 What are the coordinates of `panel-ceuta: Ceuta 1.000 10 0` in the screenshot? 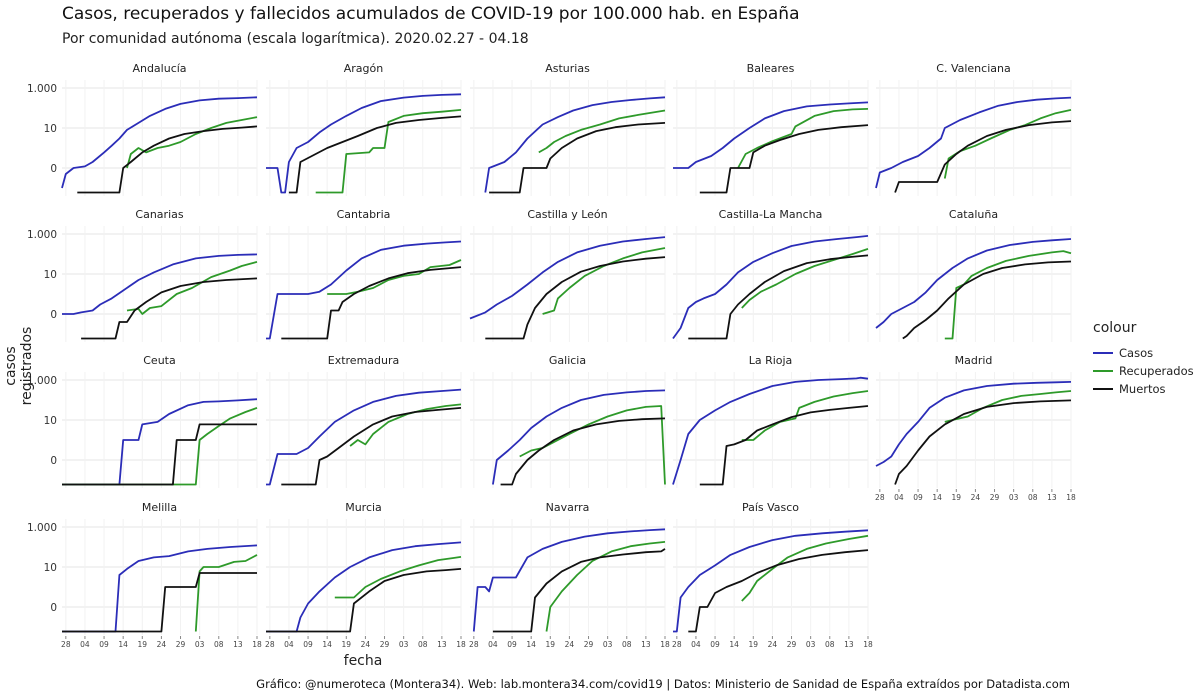 It's located at (142, 421).